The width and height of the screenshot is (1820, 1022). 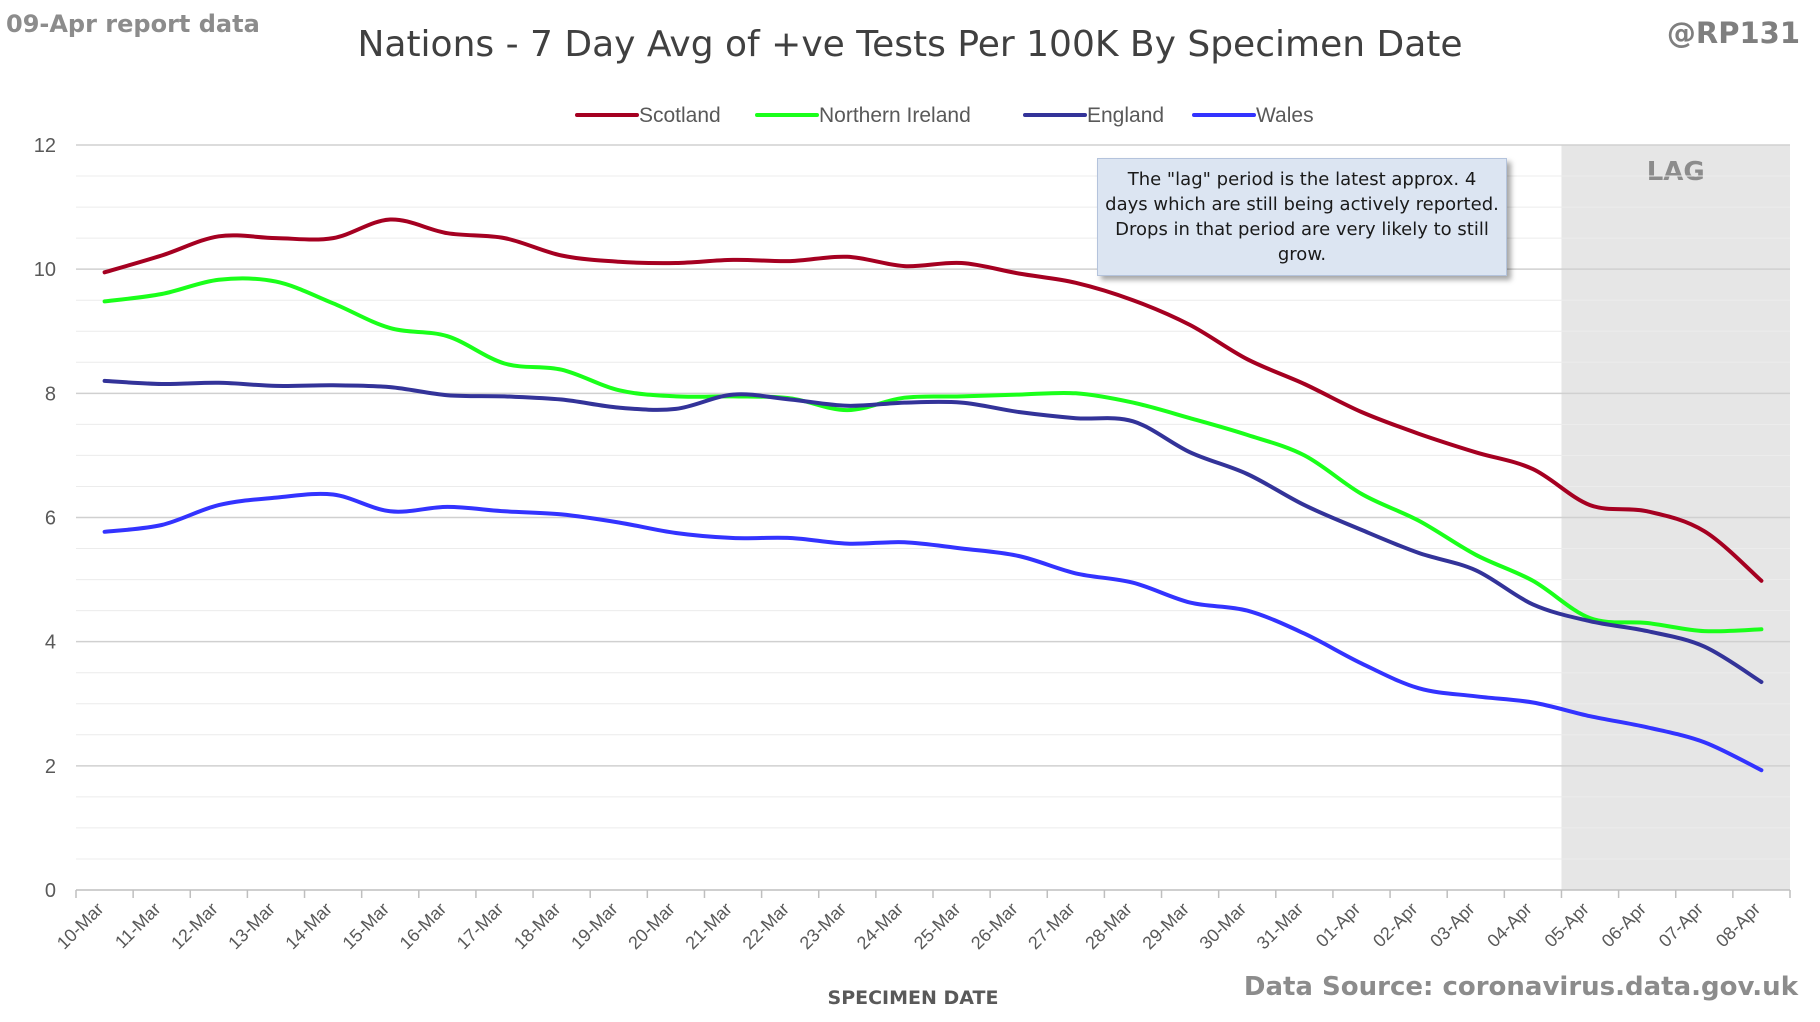 What do you see at coordinates (138, 926) in the screenshot?
I see `x-tick-label: 11-Mar` at bounding box center [138, 926].